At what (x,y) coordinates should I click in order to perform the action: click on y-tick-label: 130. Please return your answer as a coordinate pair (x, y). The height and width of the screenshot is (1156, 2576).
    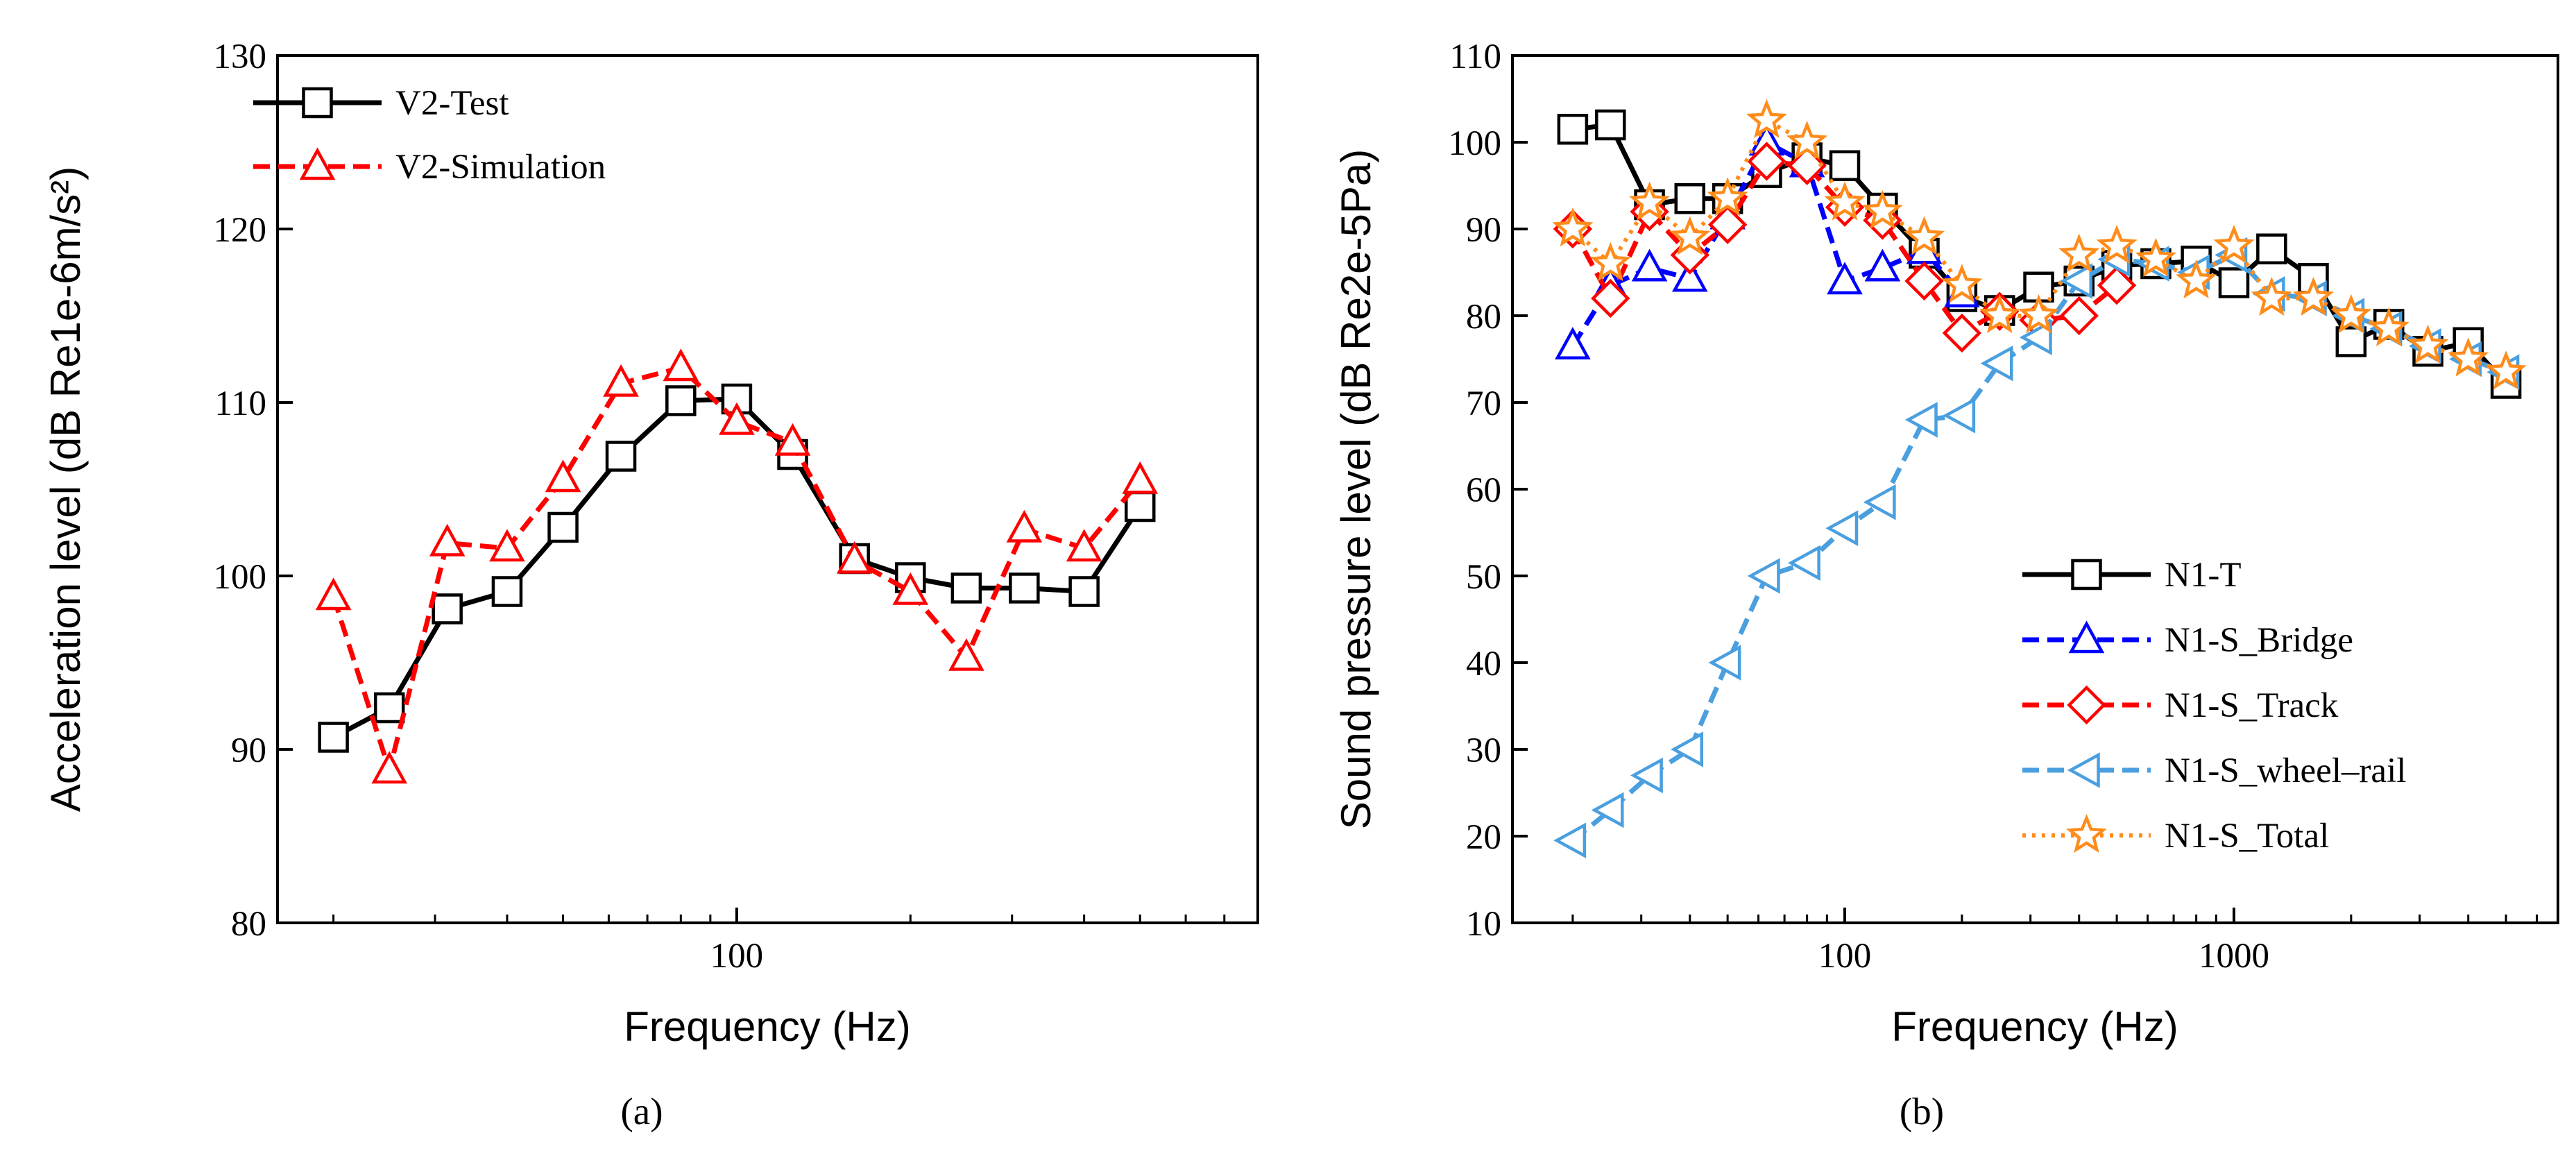
    Looking at the image, I should click on (240, 56).